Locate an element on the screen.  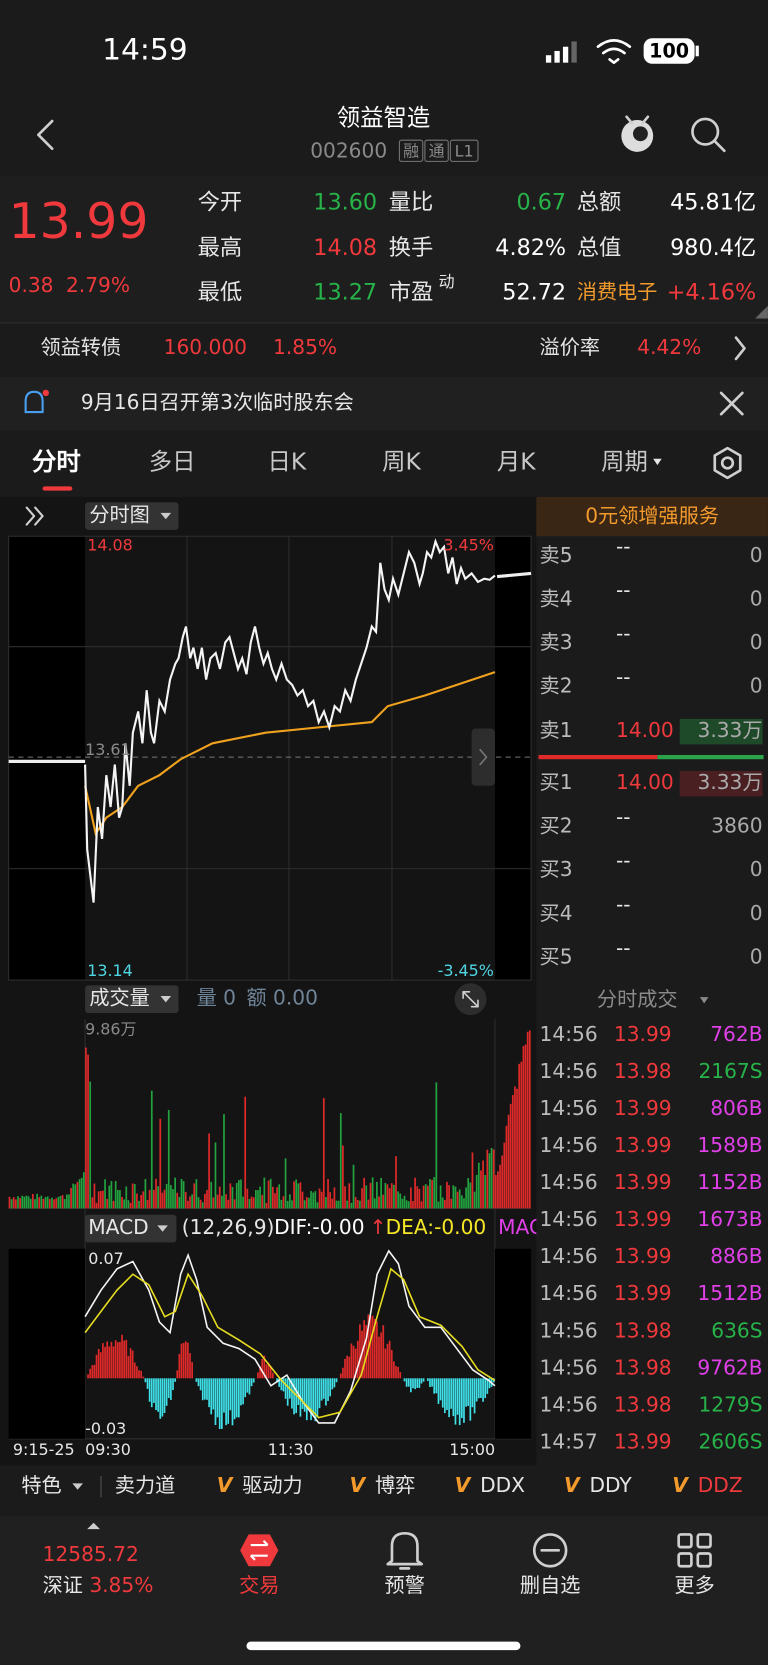
nav-item: 预警 is located at coordinates (405, 1585).